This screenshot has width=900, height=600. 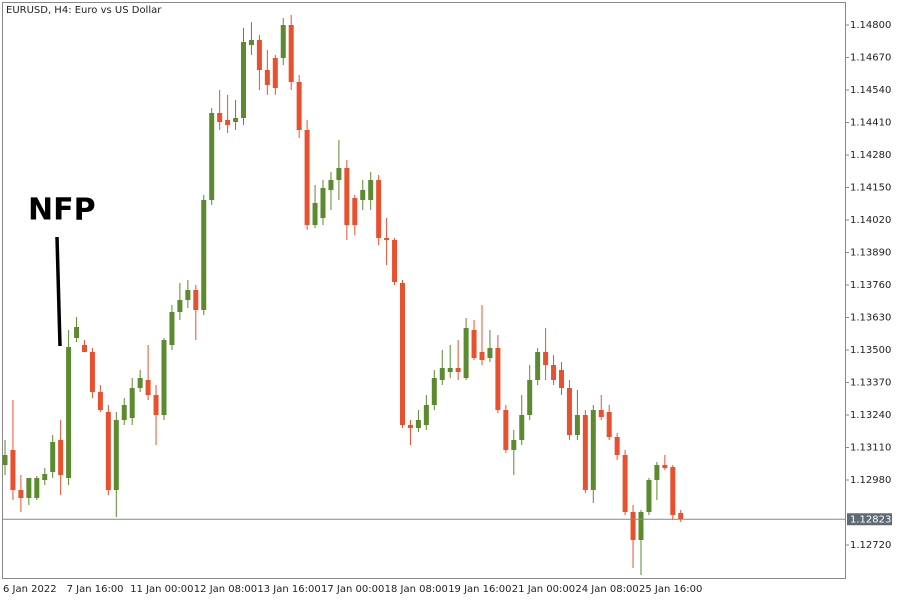 What do you see at coordinates (84, 10) in the screenshot?
I see `chart-title: EURUSD, H4: Euro vs US Dollar` at bounding box center [84, 10].